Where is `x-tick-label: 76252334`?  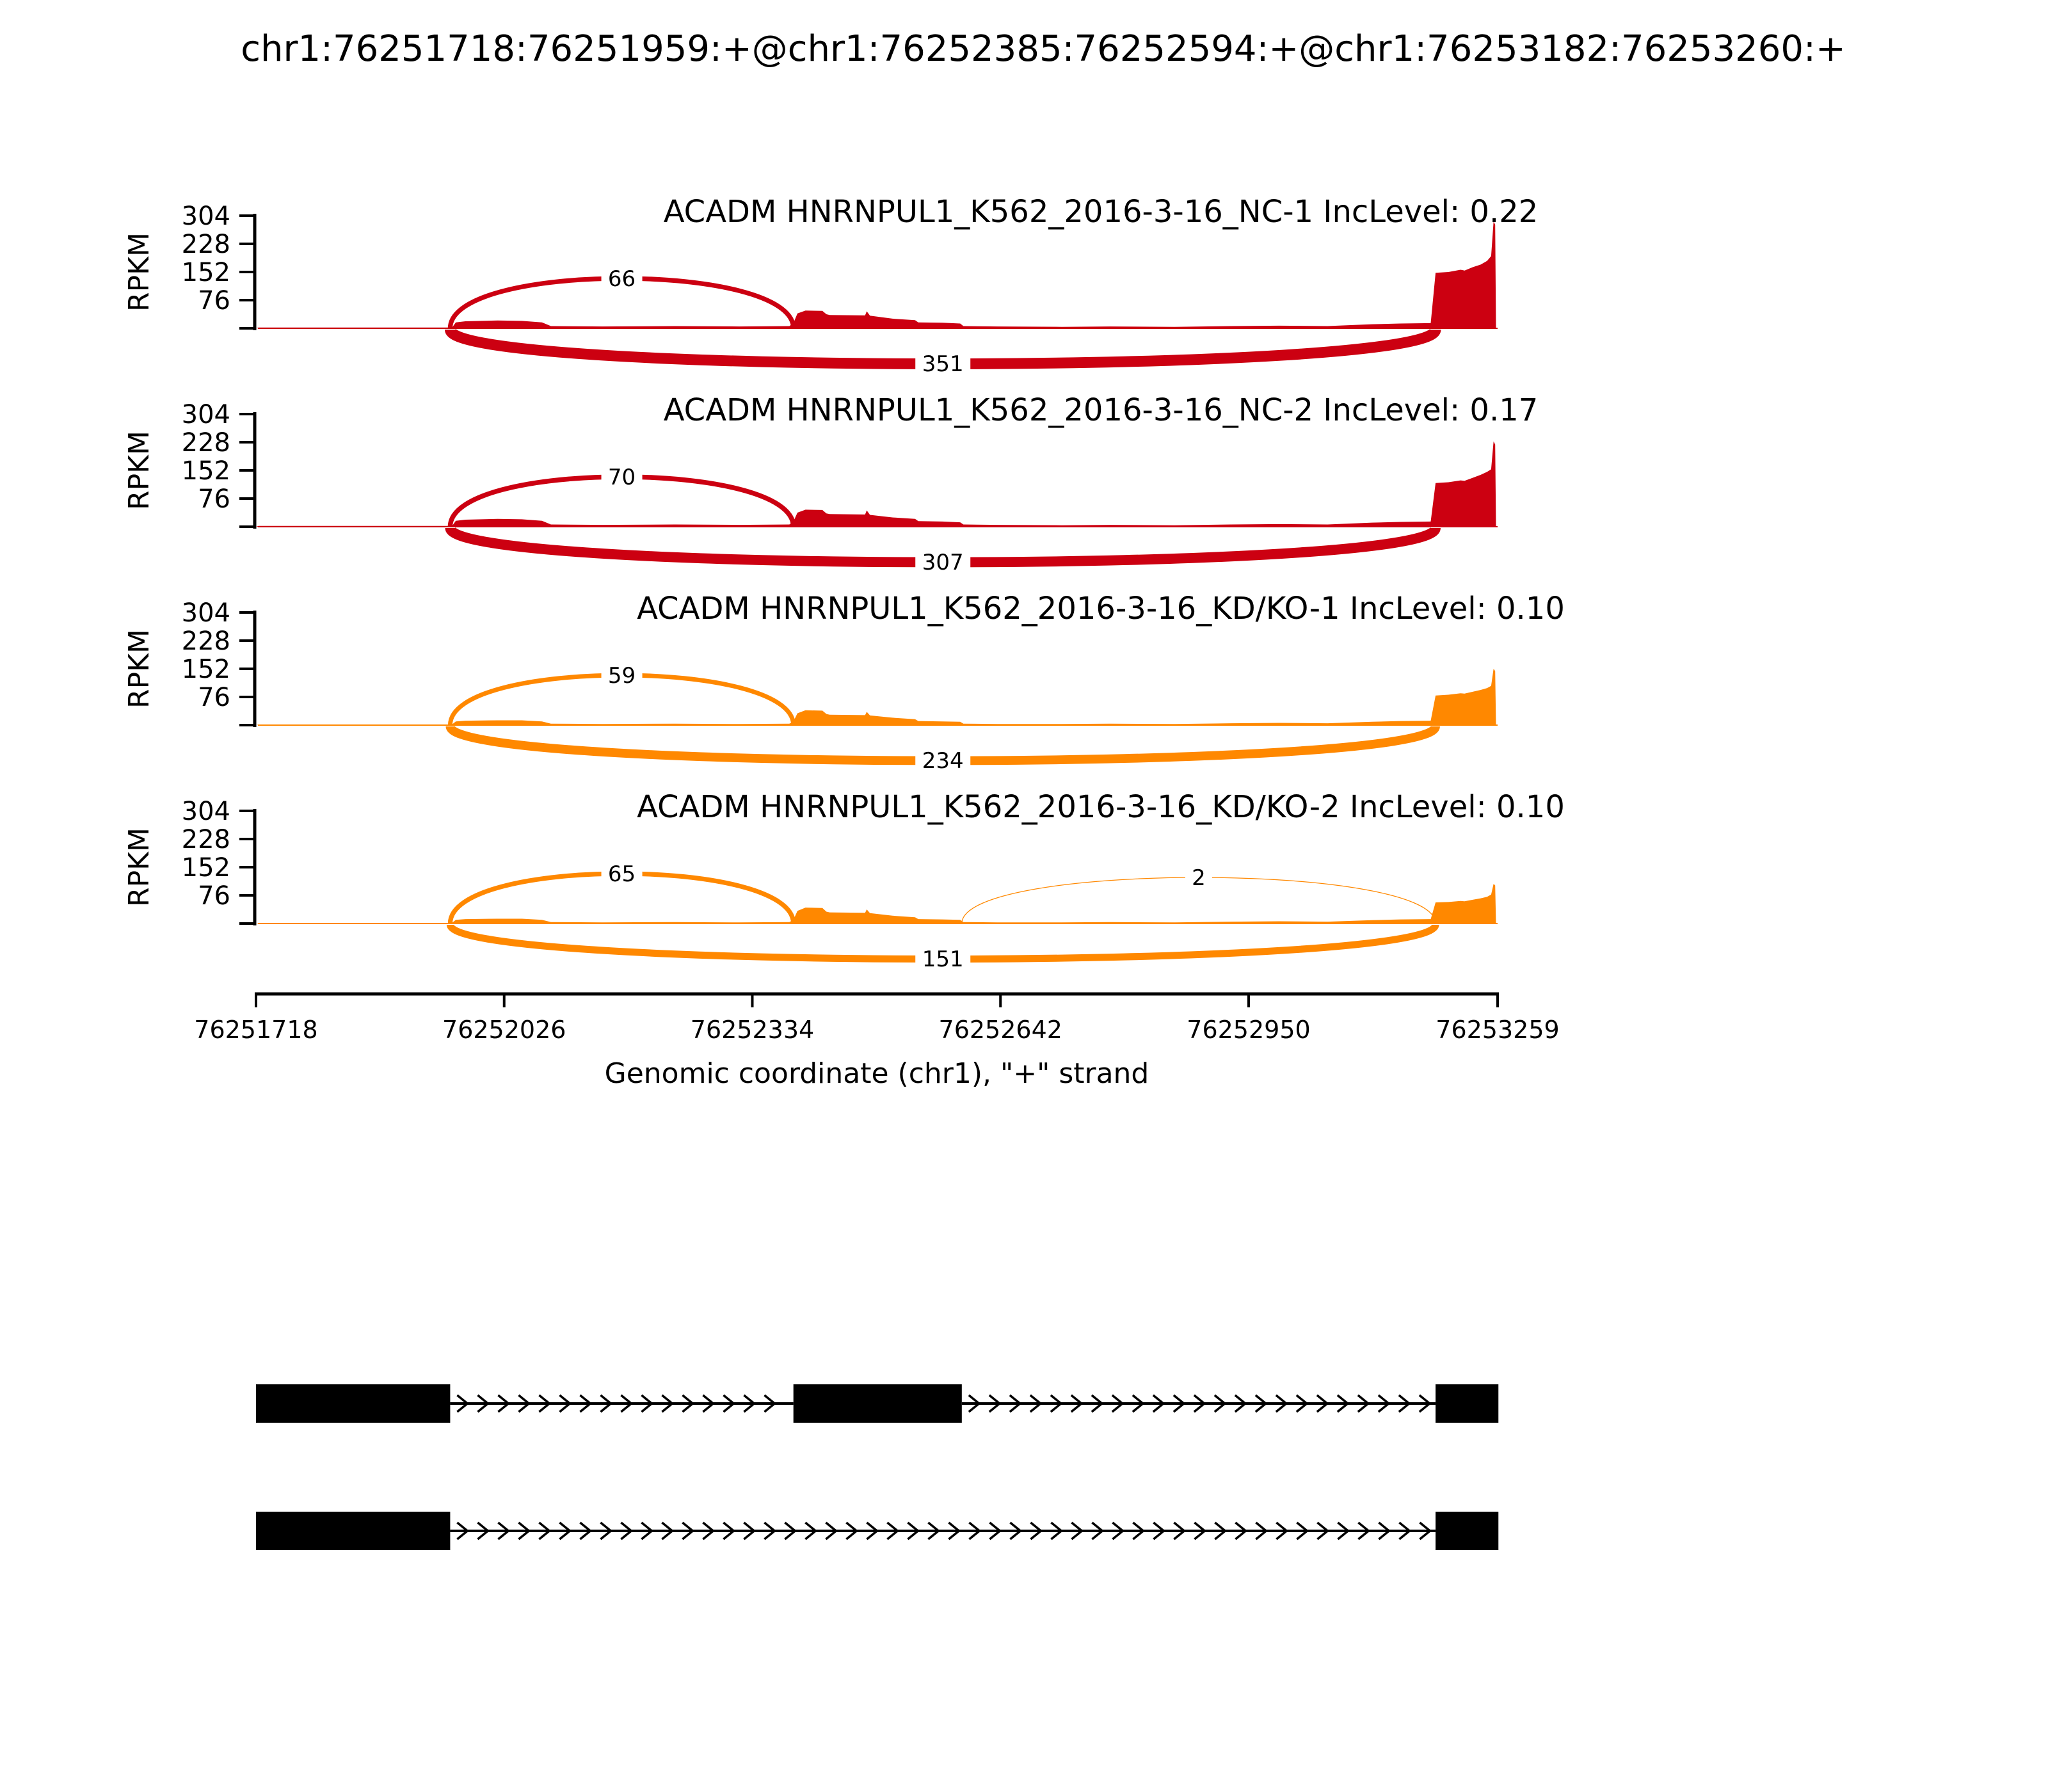
x-tick-label: 76252334 is located at coordinates (752, 1030).